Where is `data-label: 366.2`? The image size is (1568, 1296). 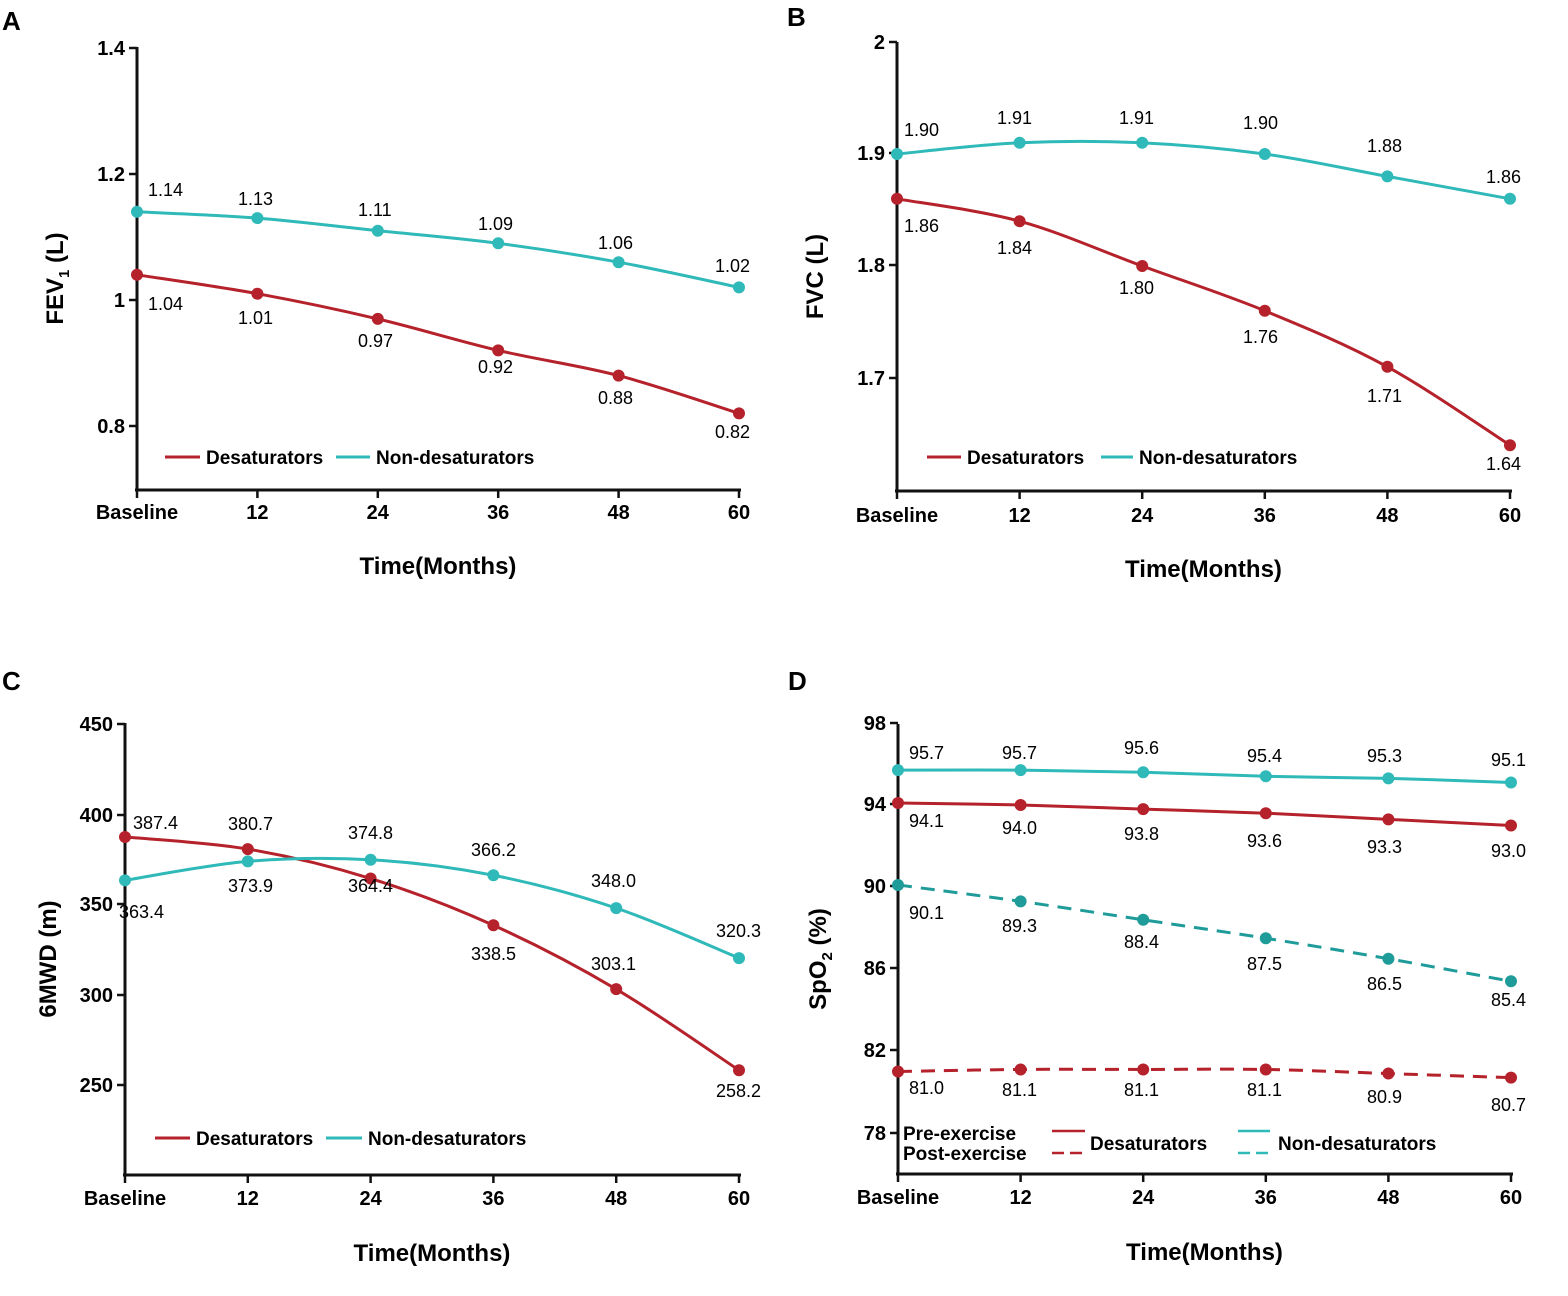 data-label: 366.2 is located at coordinates (493, 850).